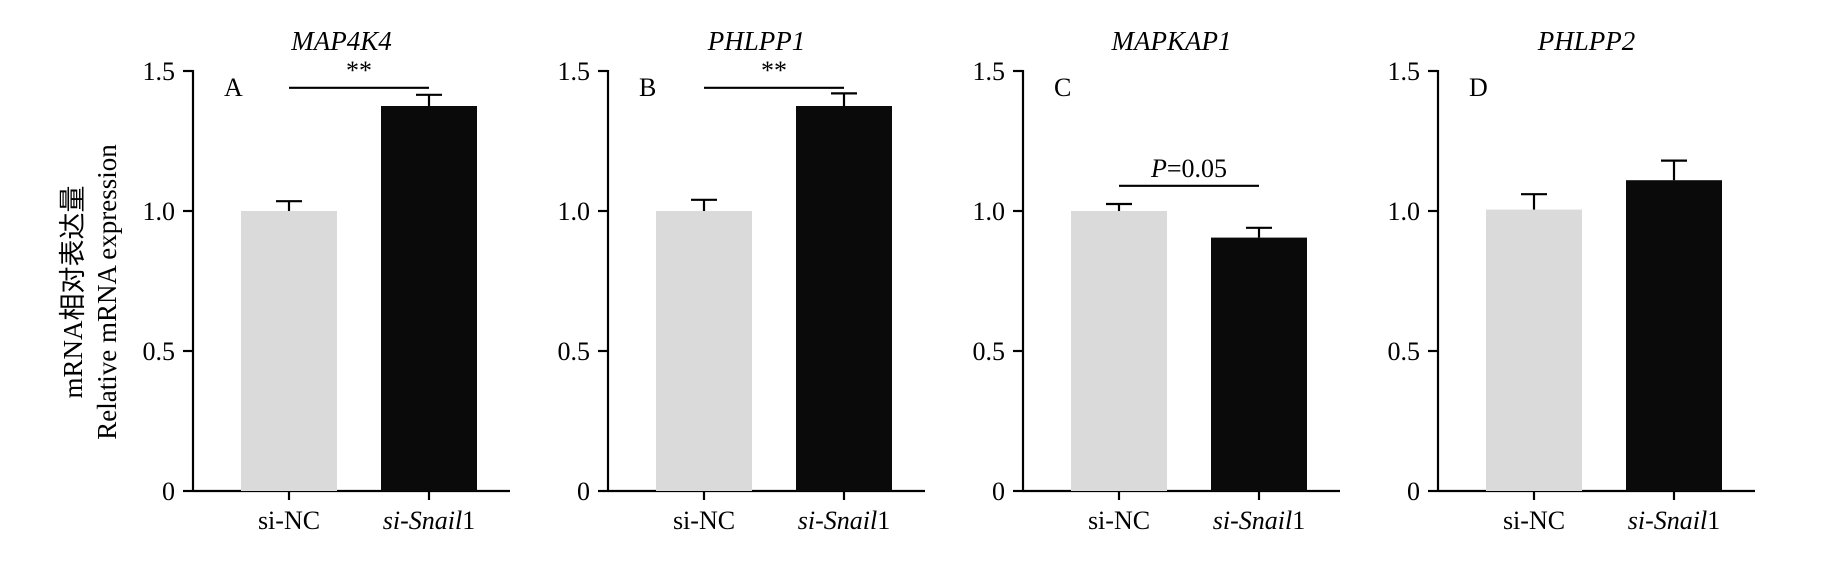 The width and height of the screenshot is (1836, 569). Describe the element at coordinates (1062, 87) in the screenshot. I see `panel-letter: C` at that location.